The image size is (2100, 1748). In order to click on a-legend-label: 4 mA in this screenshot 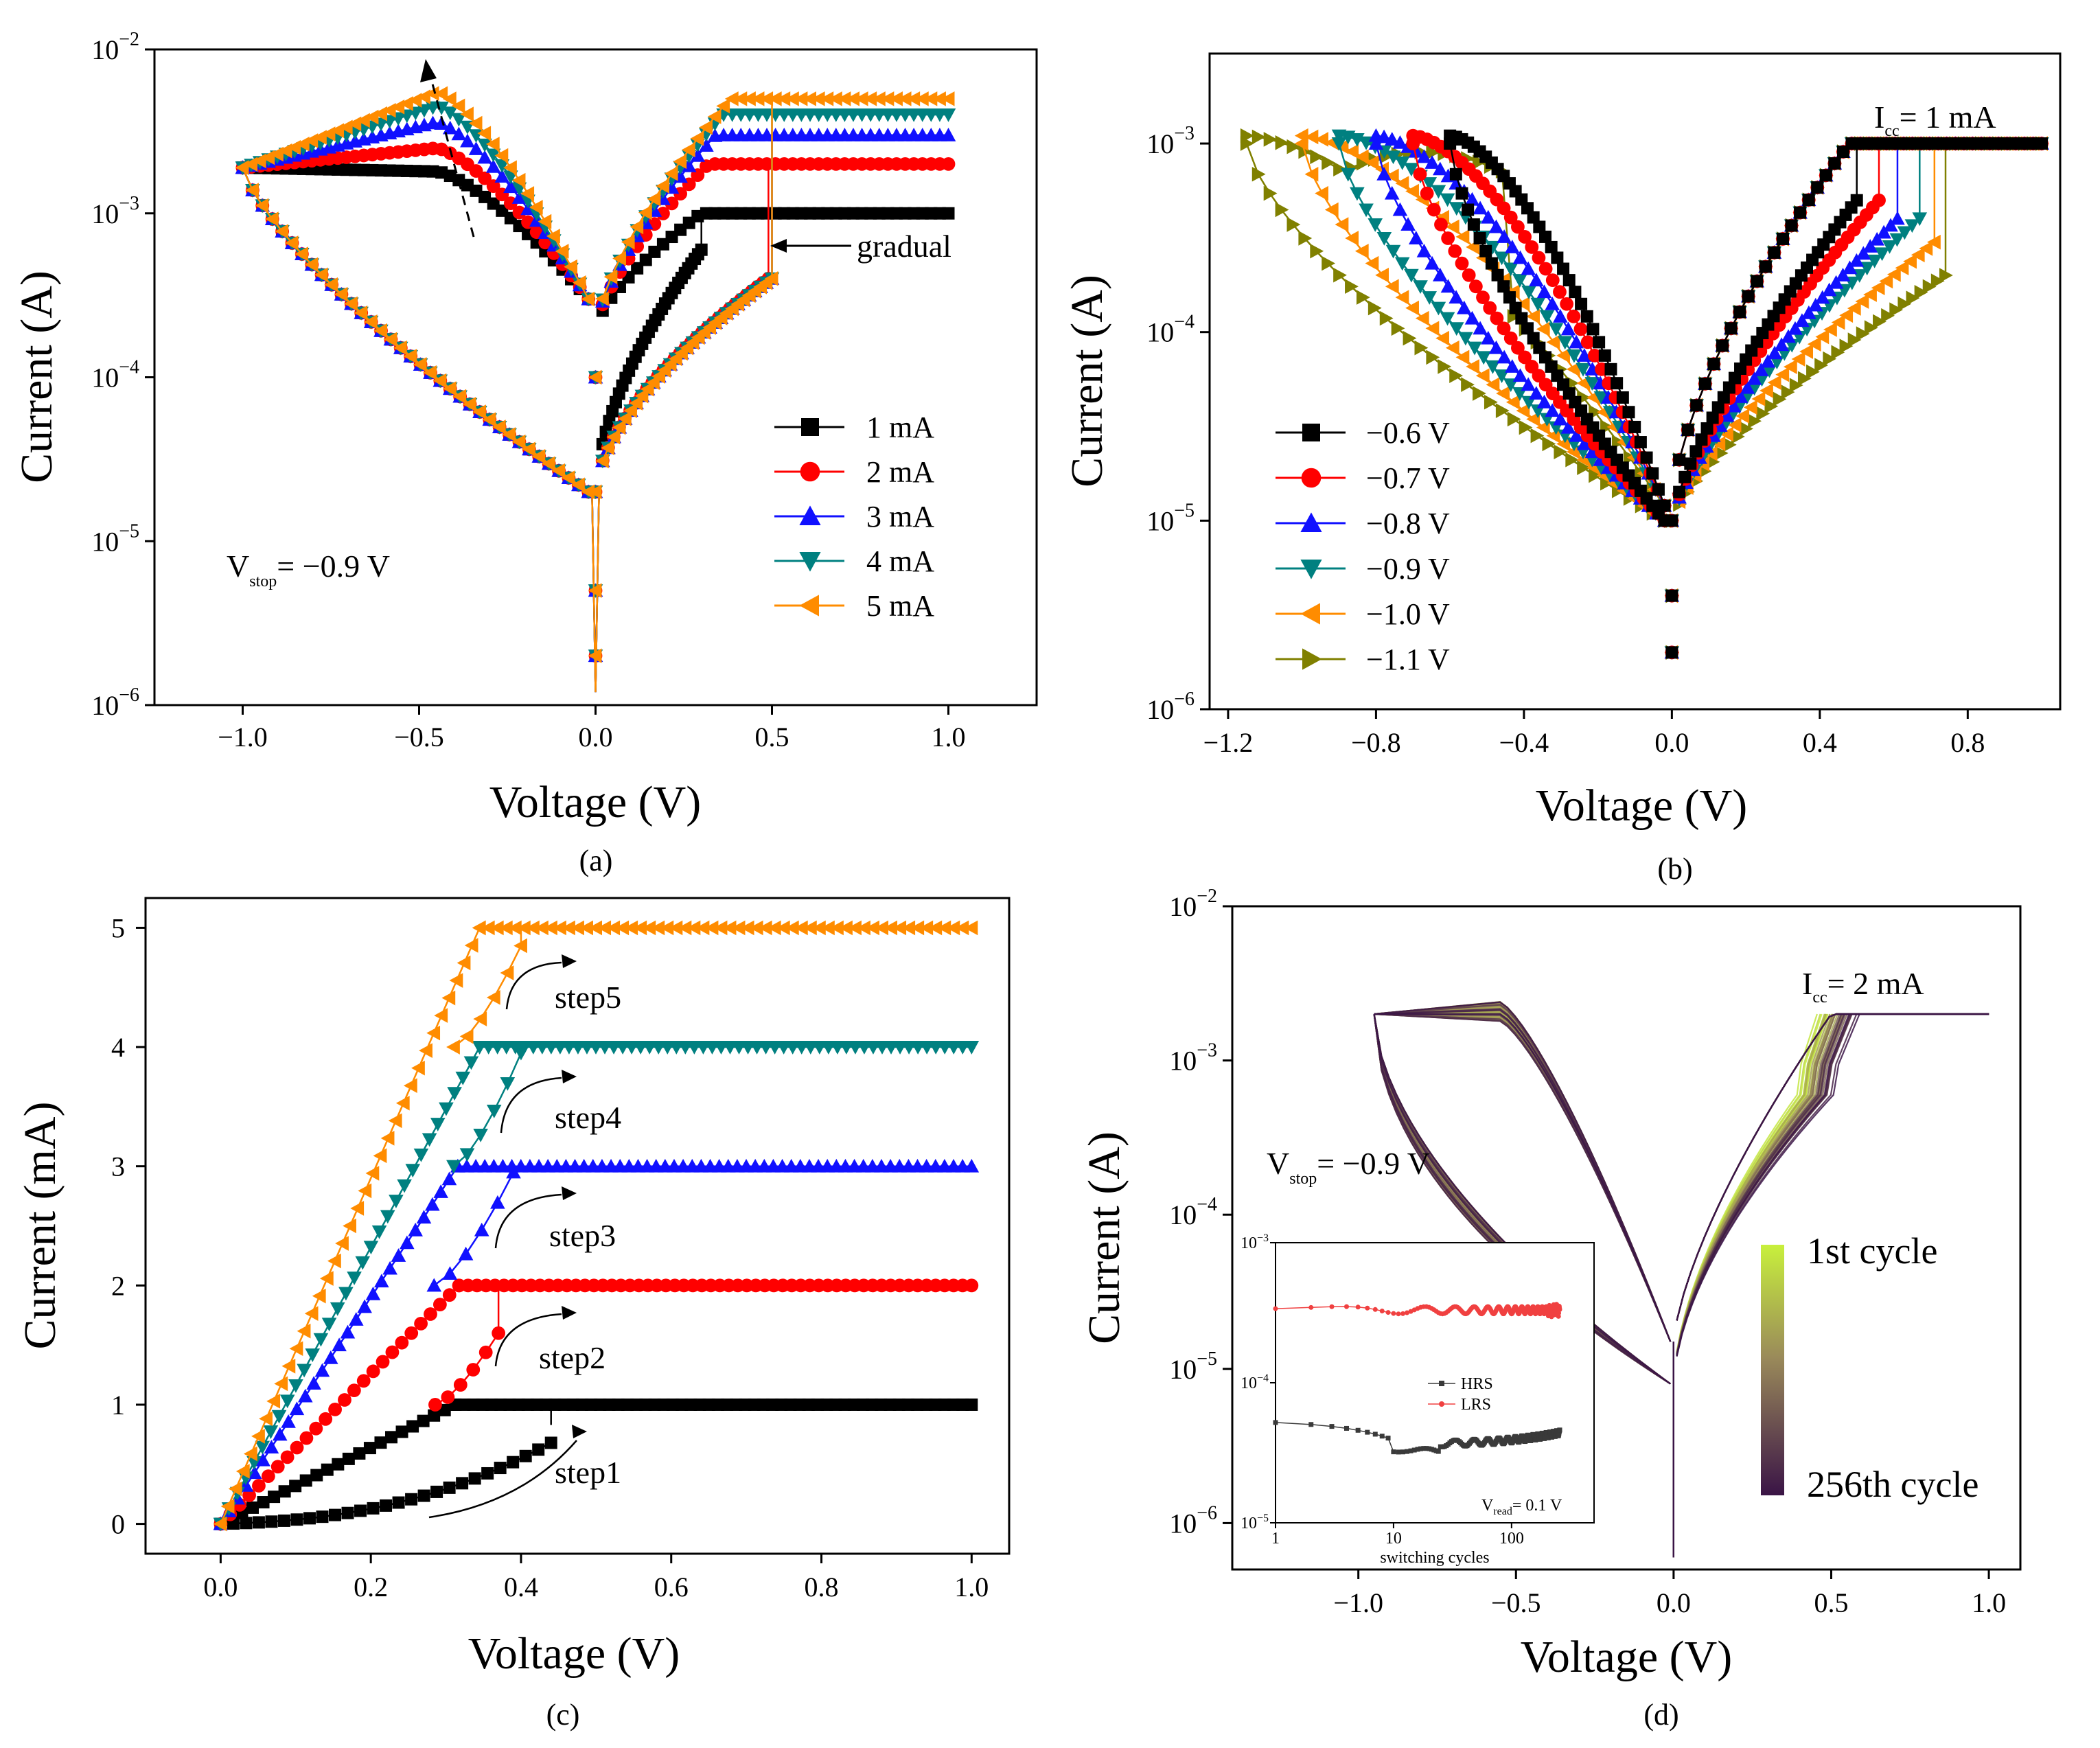, I will do `click(900, 561)`.